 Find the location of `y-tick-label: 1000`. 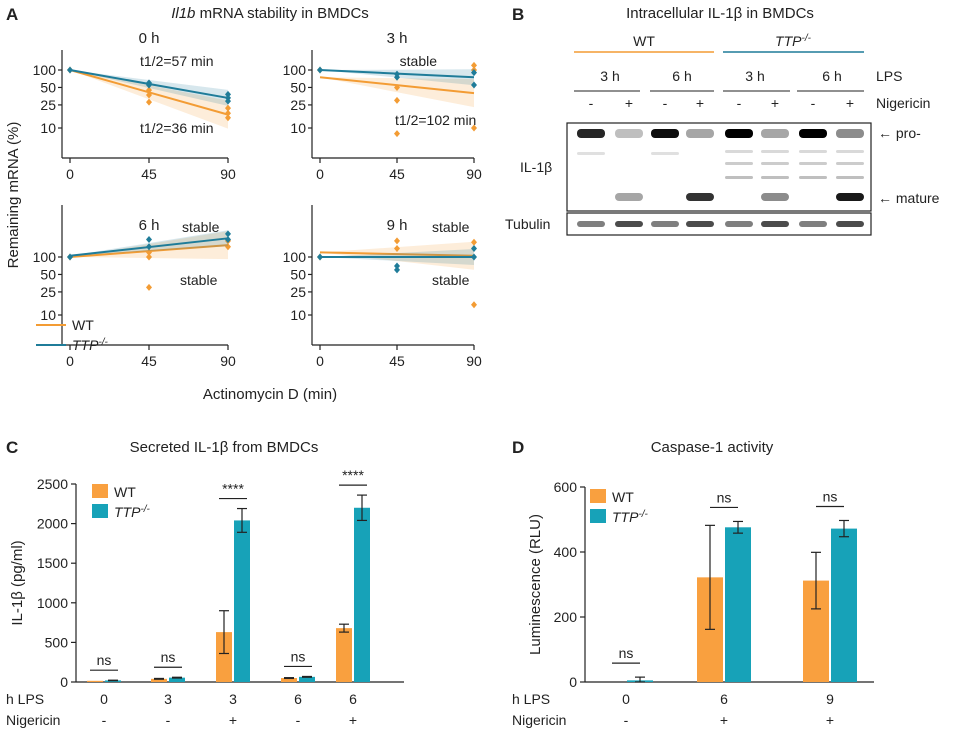

y-tick-label: 1000 is located at coordinates (52, 603).